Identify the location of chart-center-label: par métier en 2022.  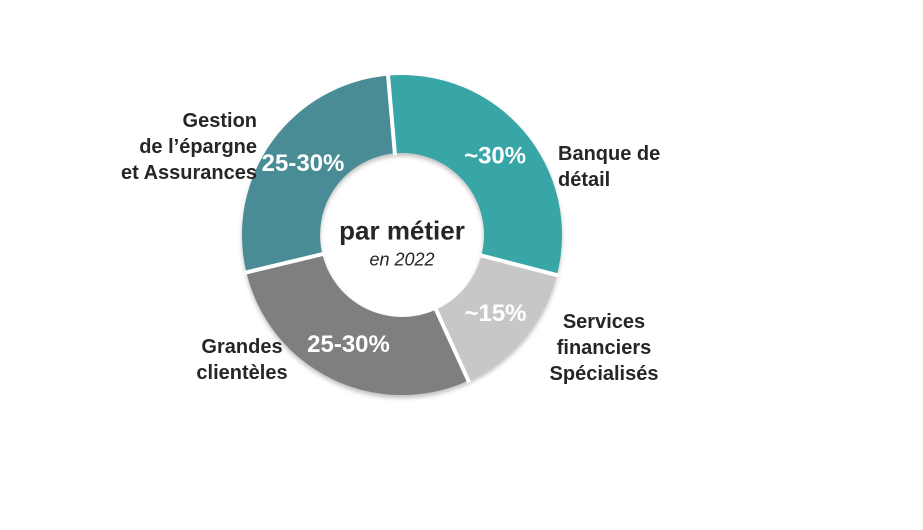
(402, 243).